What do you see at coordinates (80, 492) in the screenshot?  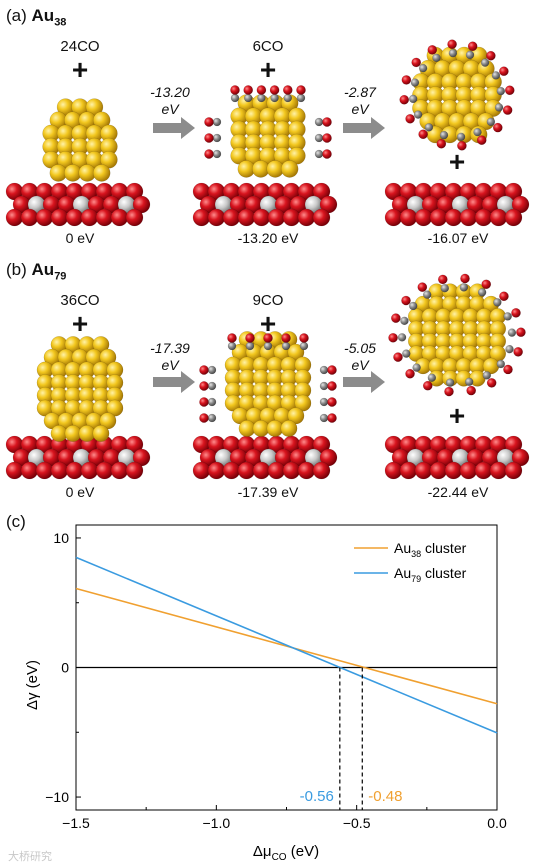 I see `energy-b-0: 0 eV` at bounding box center [80, 492].